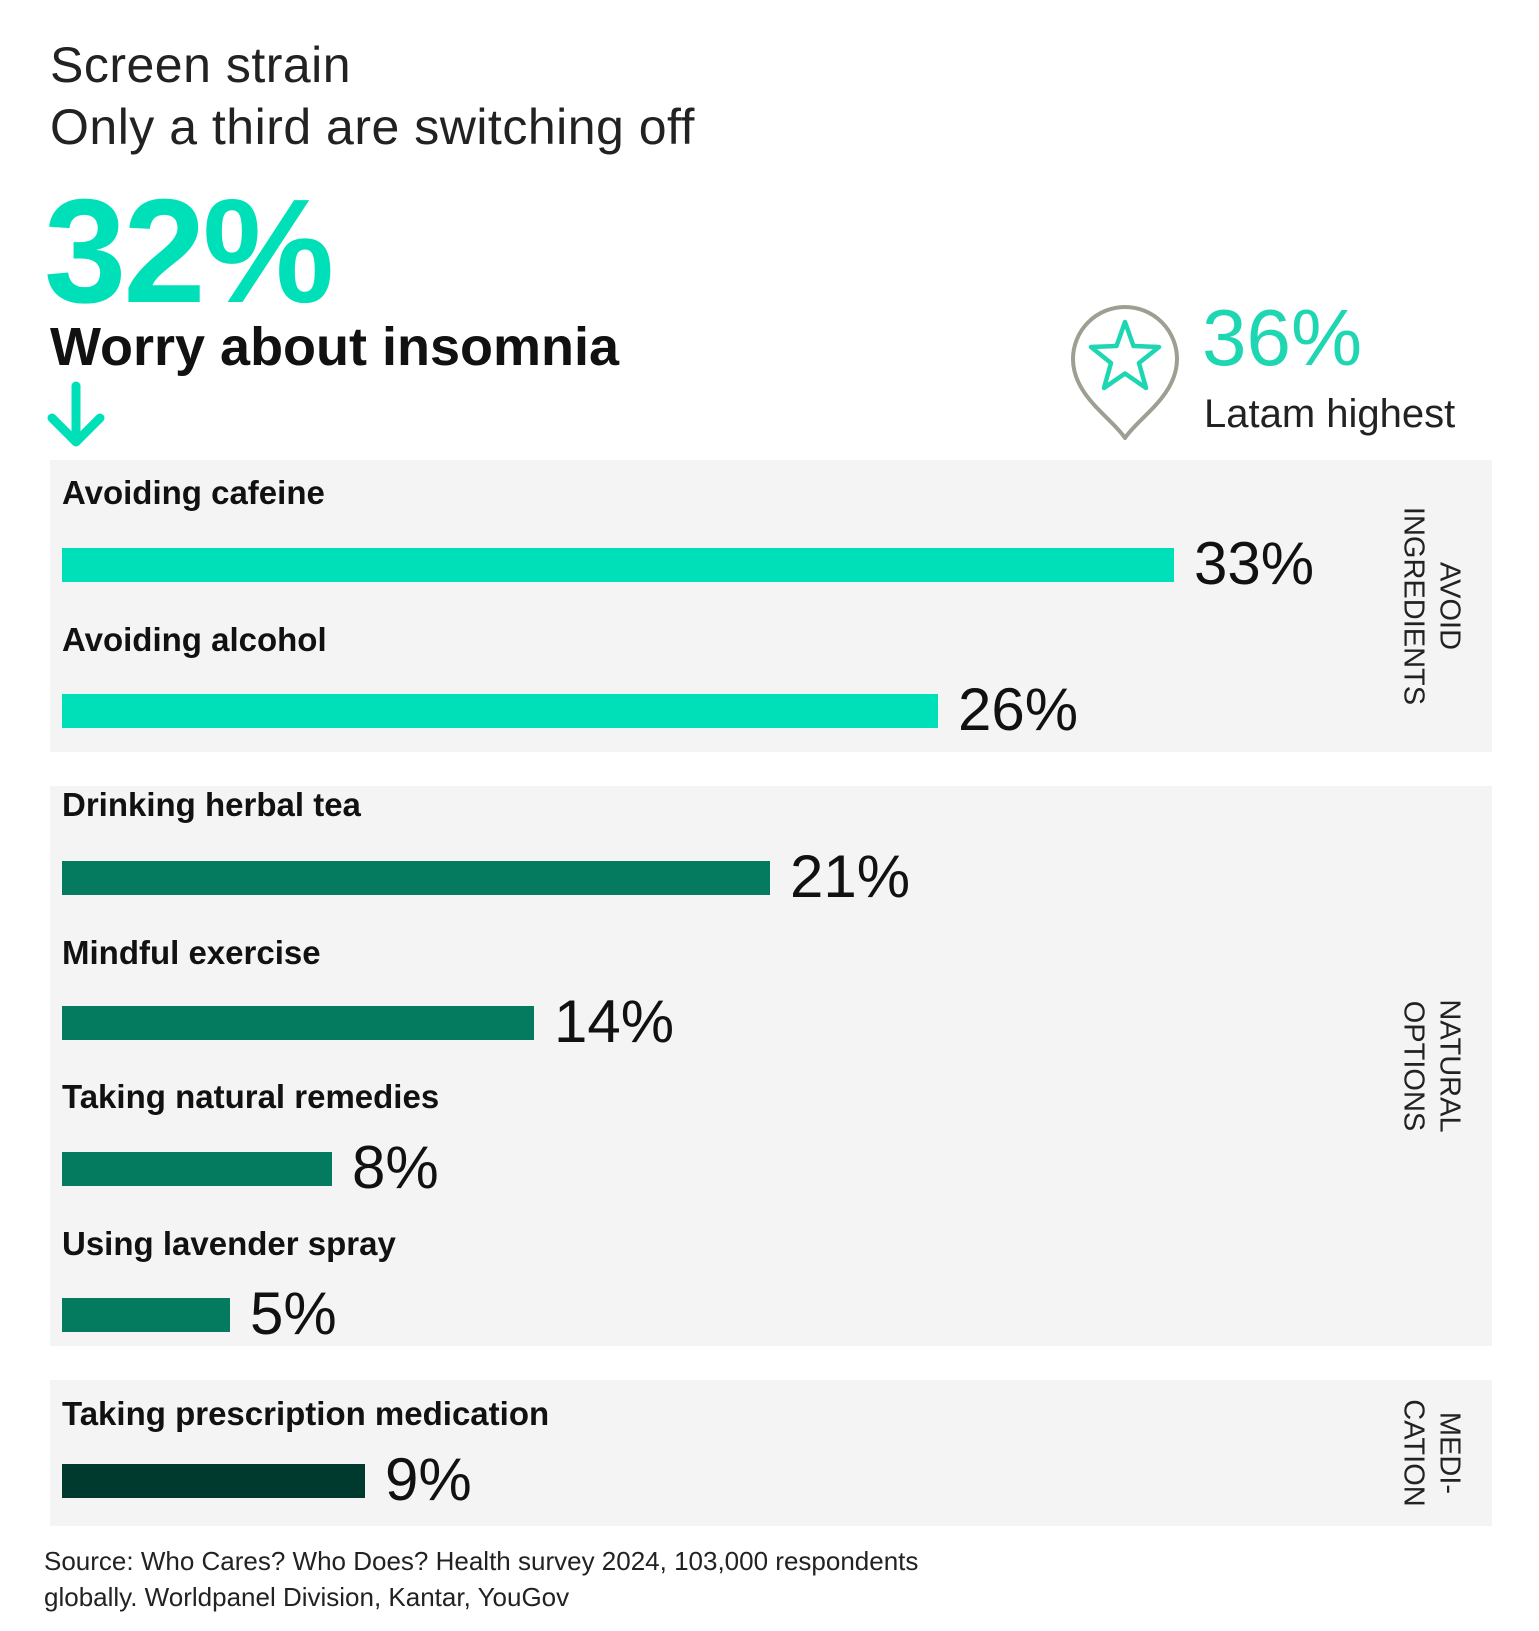  Describe the element at coordinates (189, 251) in the screenshot. I see `headline-stat-value: 32%` at that location.